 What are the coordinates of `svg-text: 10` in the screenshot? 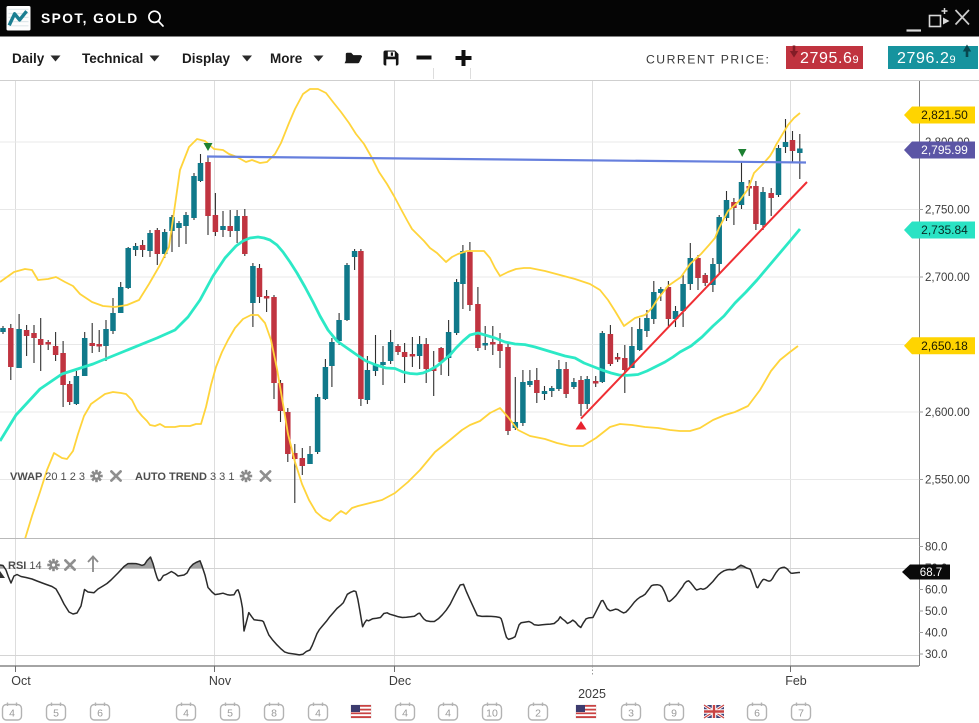 It's located at (492, 714).